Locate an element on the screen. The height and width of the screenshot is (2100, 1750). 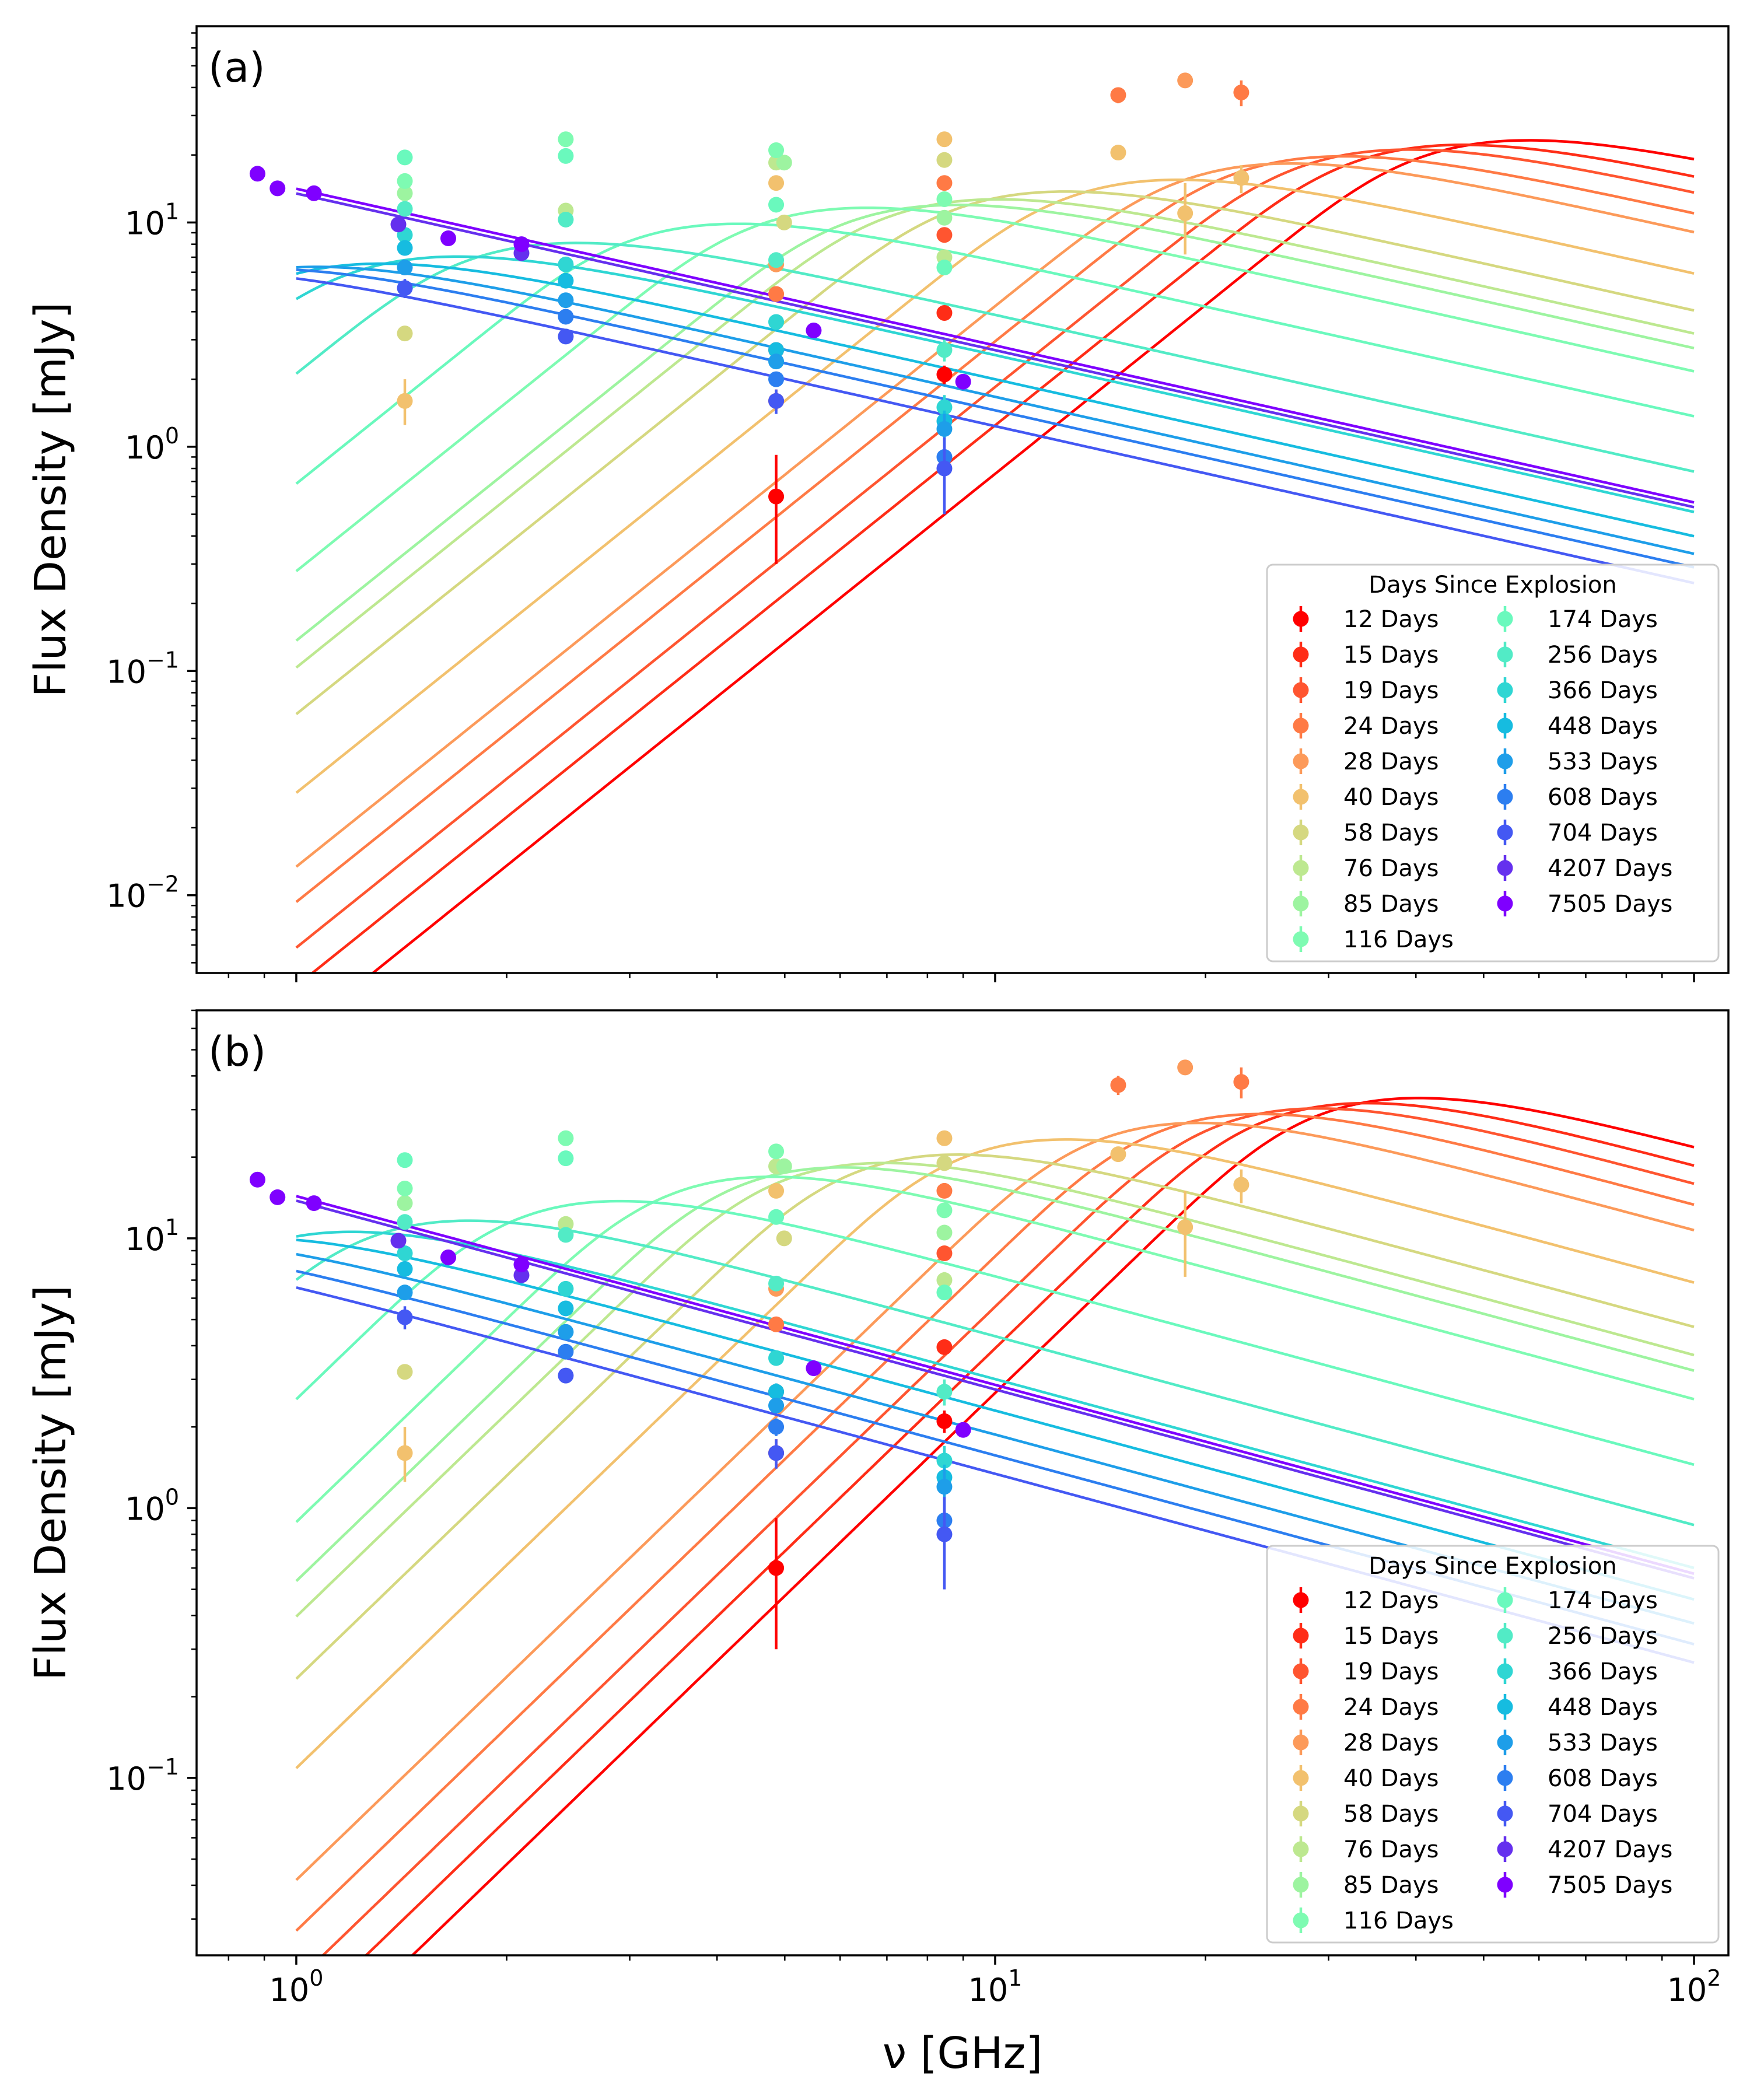
legend-label: 28 Days is located at coordinates (1391, 761).